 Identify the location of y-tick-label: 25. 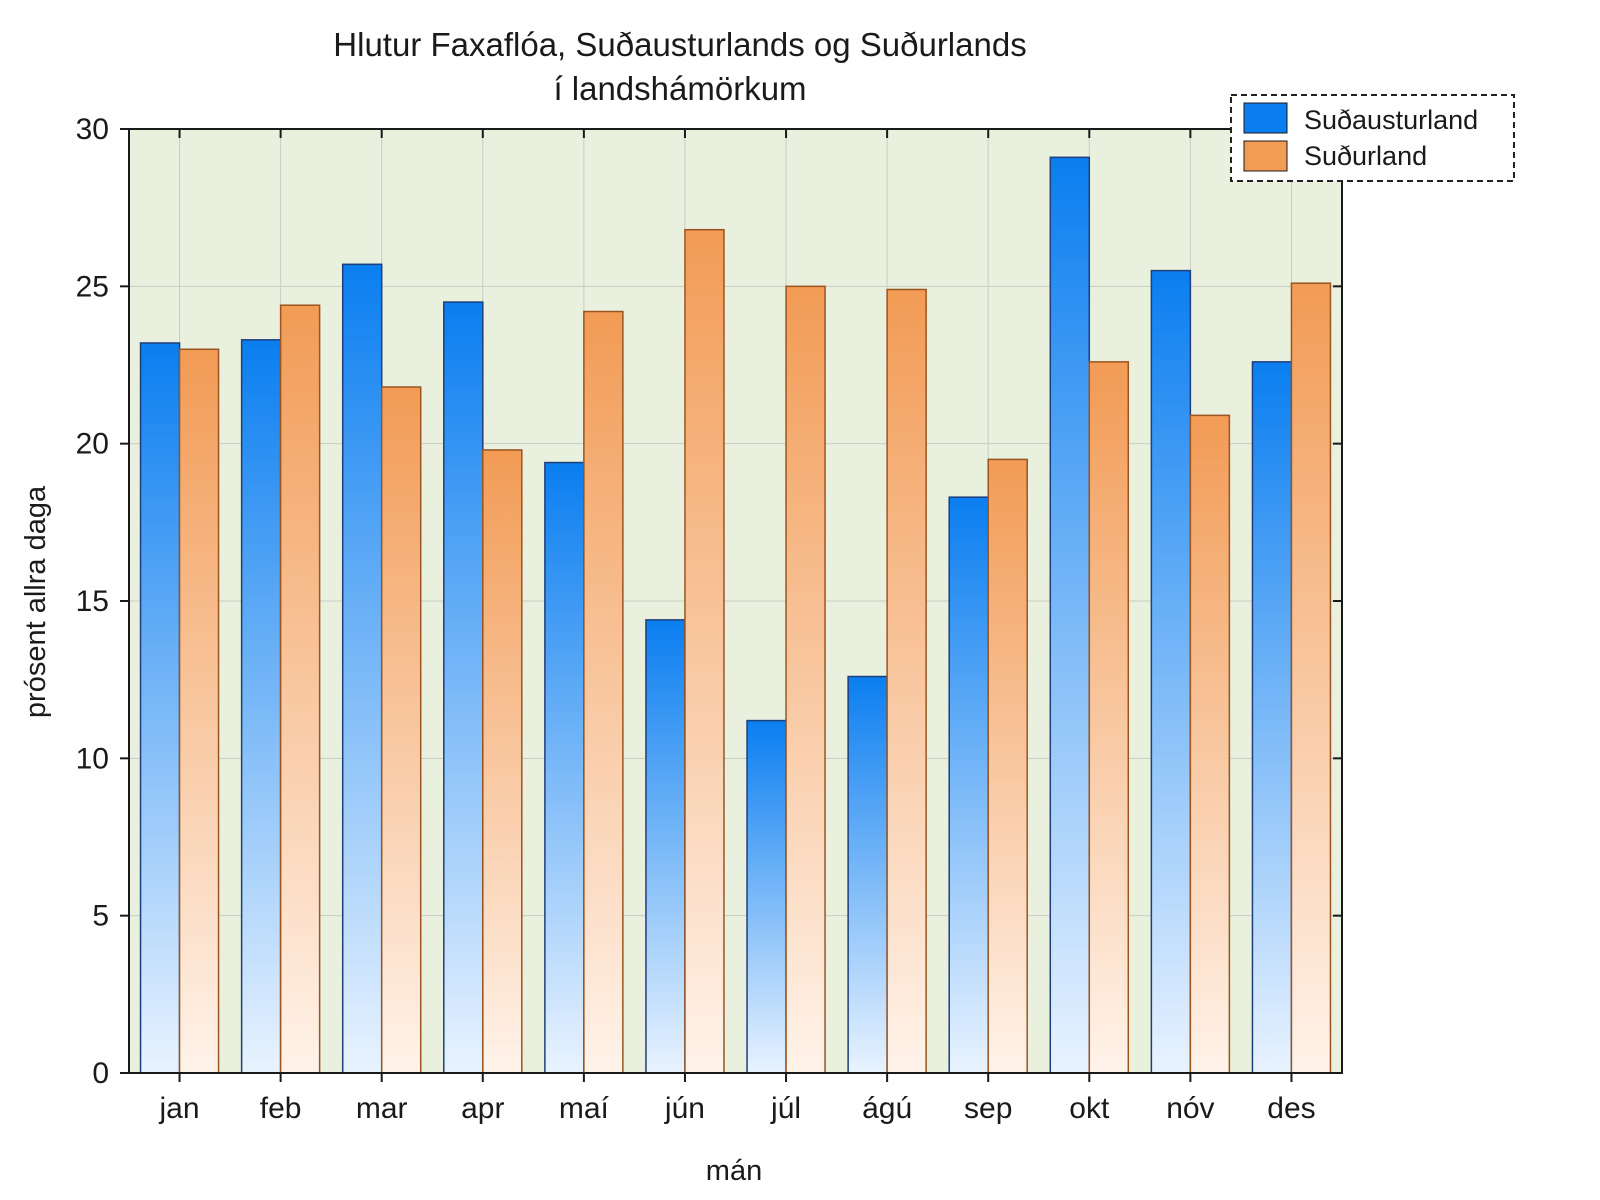
(92, 286).